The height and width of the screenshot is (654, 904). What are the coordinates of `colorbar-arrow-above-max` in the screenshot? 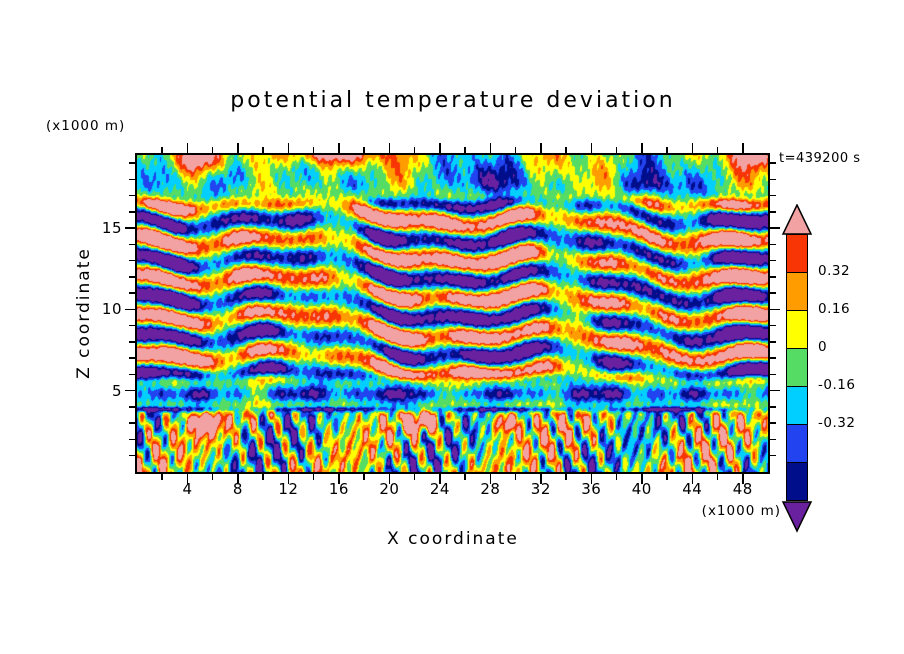 It's located at (797, 219).